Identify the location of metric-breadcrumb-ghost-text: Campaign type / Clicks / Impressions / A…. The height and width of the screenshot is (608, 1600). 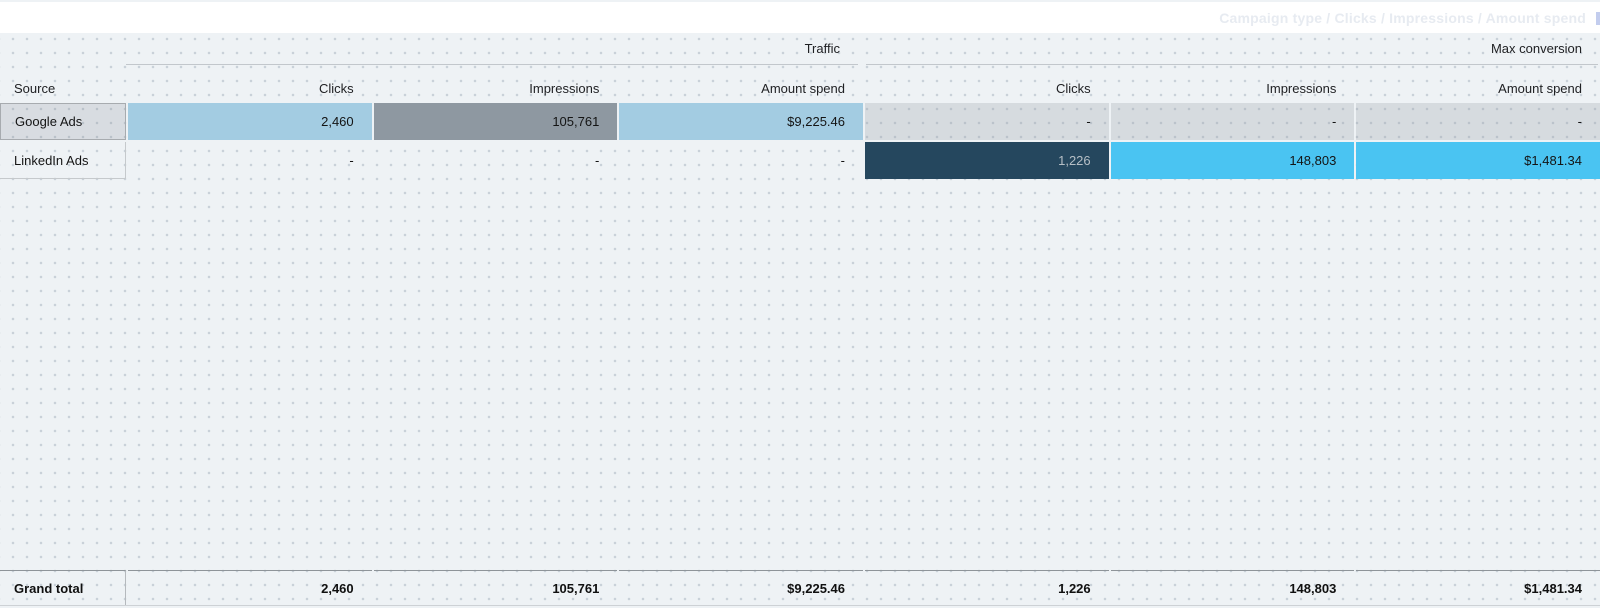
(1402, 17).